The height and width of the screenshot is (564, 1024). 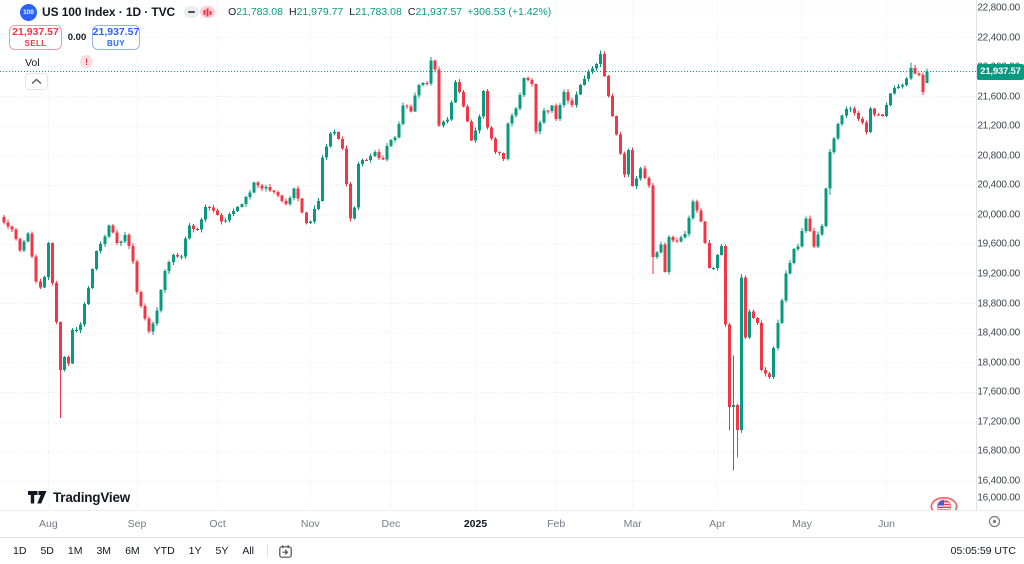 I want to click on sell-button: 21,937.57 SELL, so click(x=35, y=37).